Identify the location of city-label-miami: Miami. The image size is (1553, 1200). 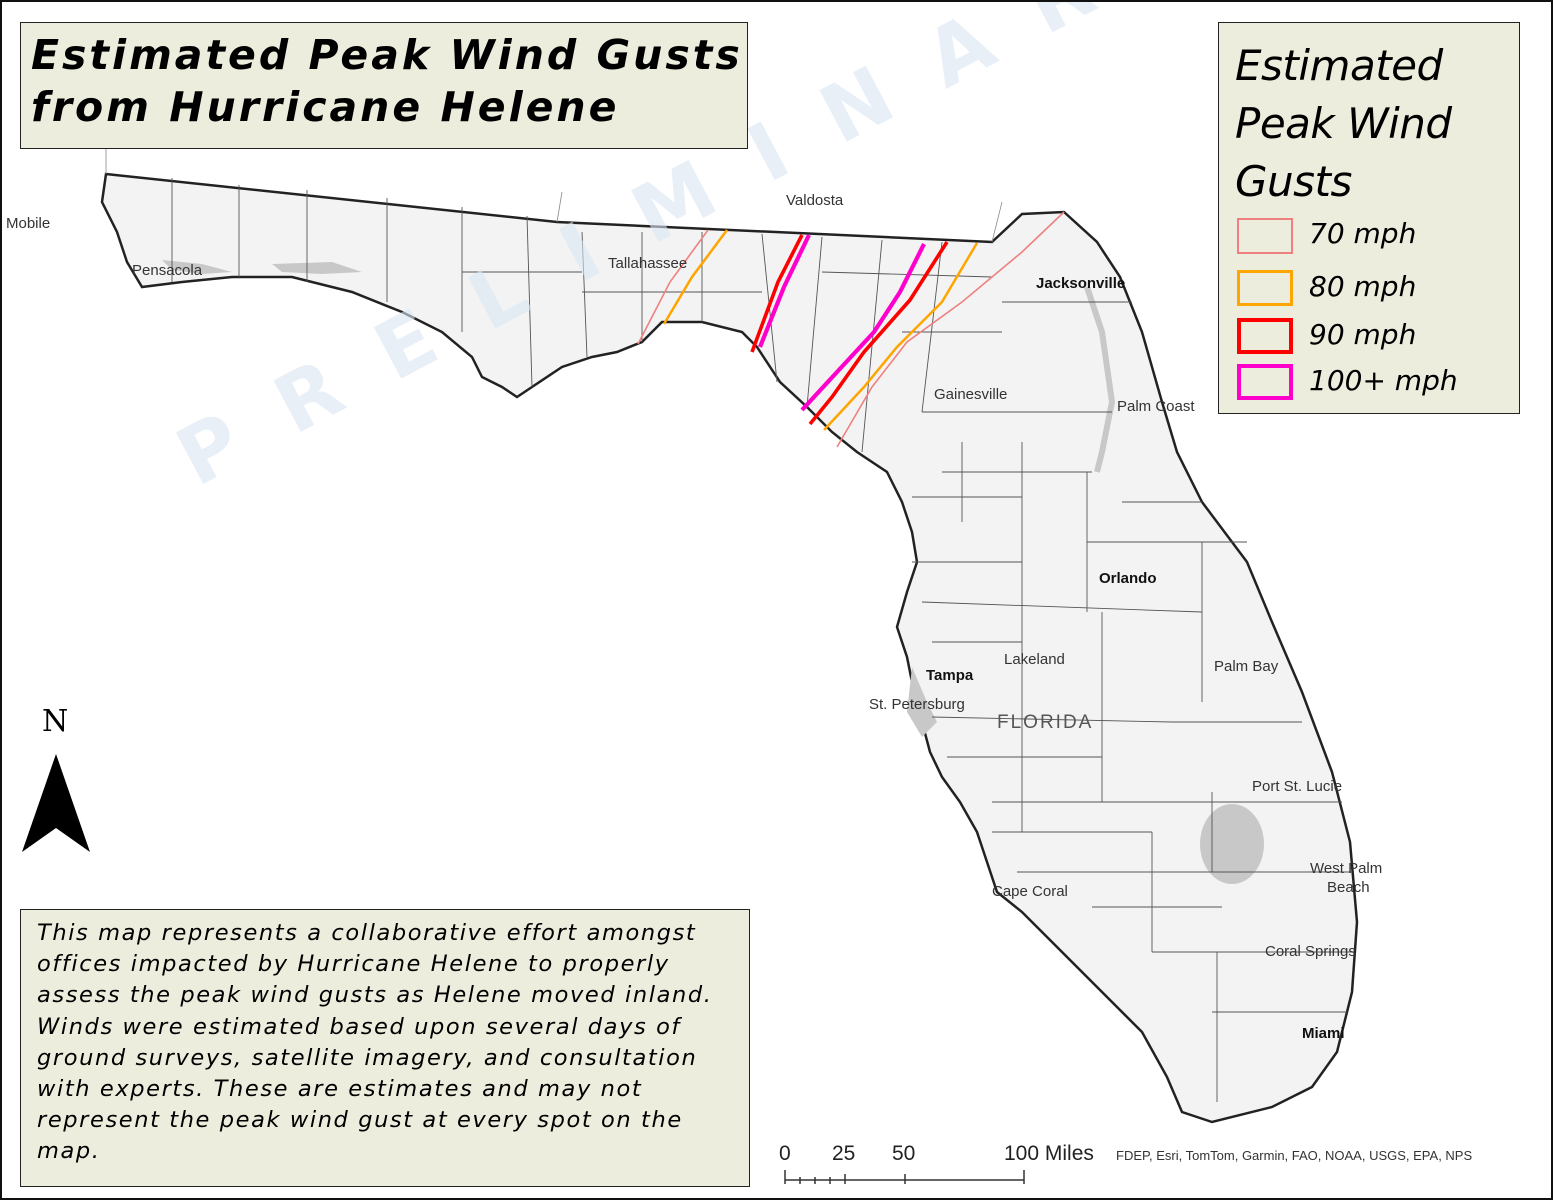
(1323, 1033).